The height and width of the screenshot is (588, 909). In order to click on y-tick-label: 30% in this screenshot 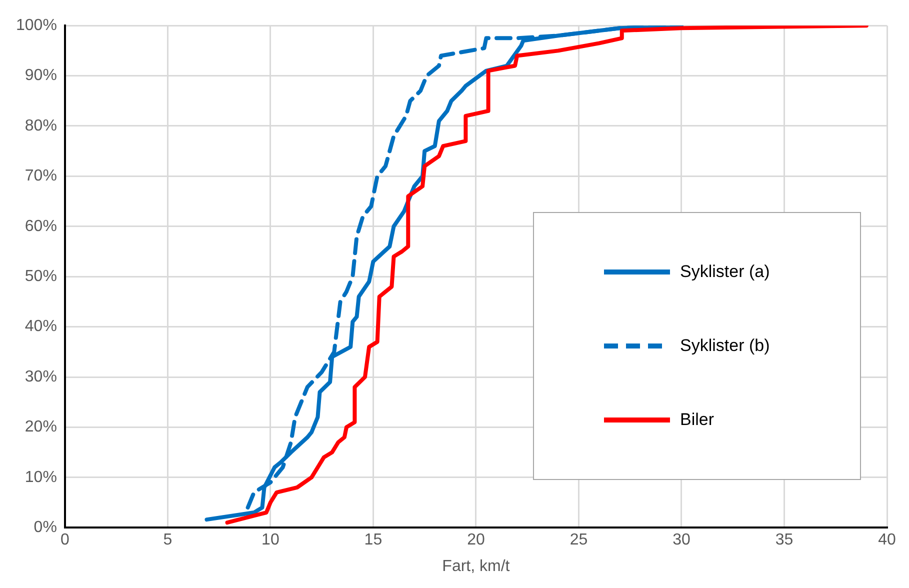, I will do `click(40, 377)`.